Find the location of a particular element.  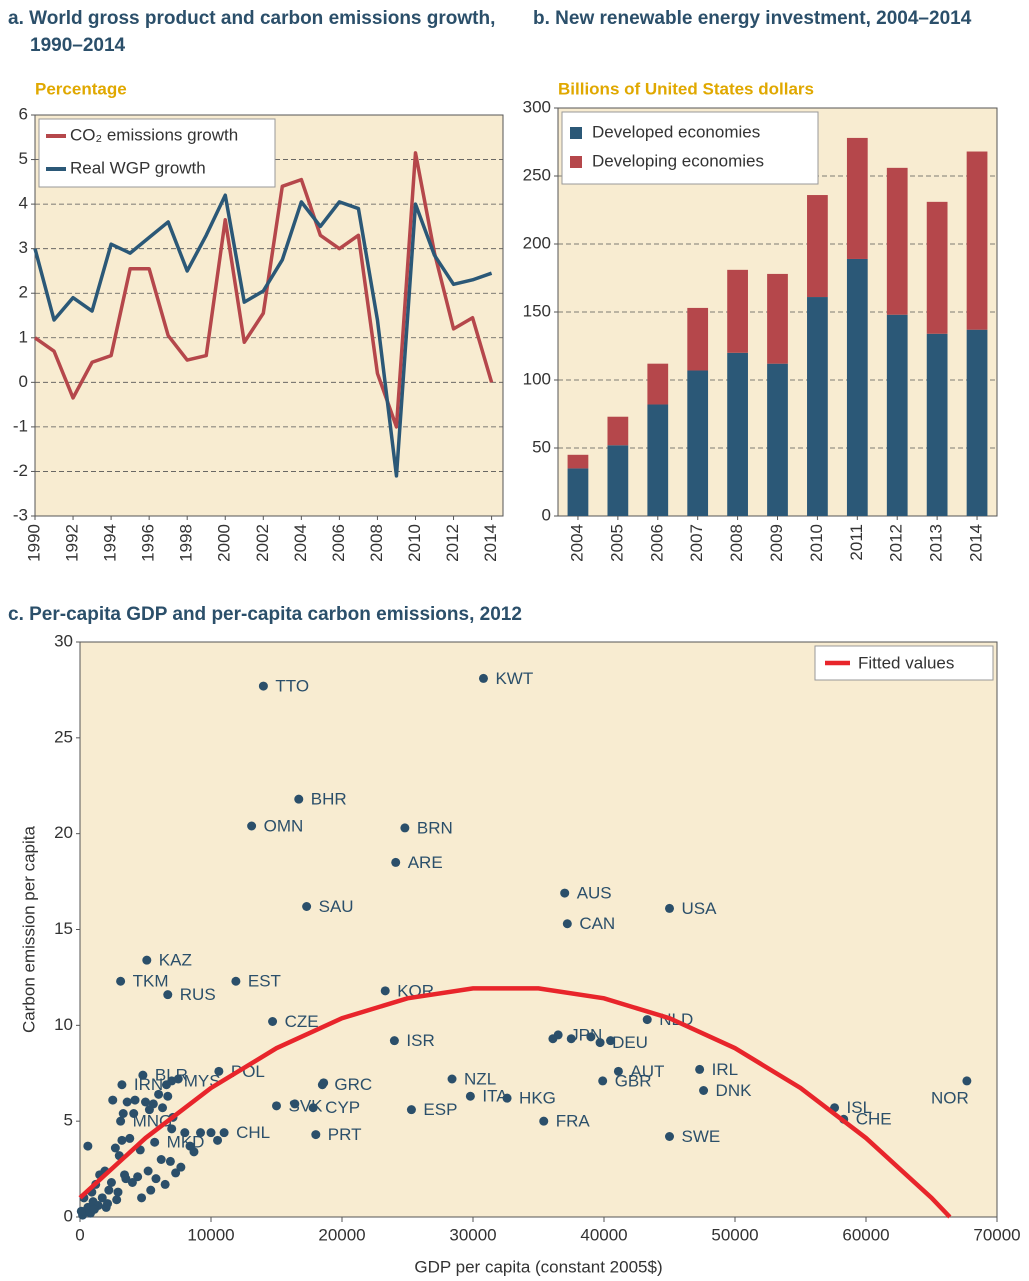

legend-label: CO₂ emissions growth is located at coordinates (154, 134).